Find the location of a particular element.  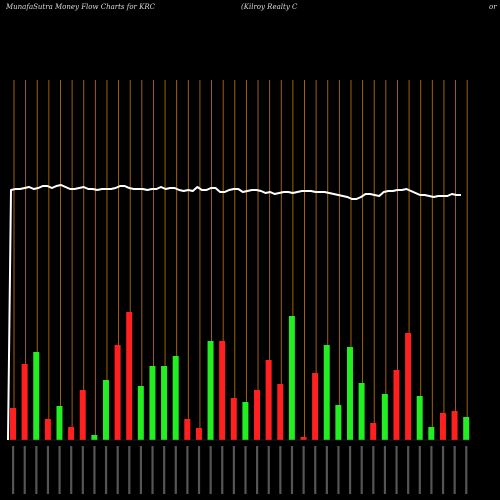

chart-title-company: (Kilroy Realty C is located at coordinates (269, 7).